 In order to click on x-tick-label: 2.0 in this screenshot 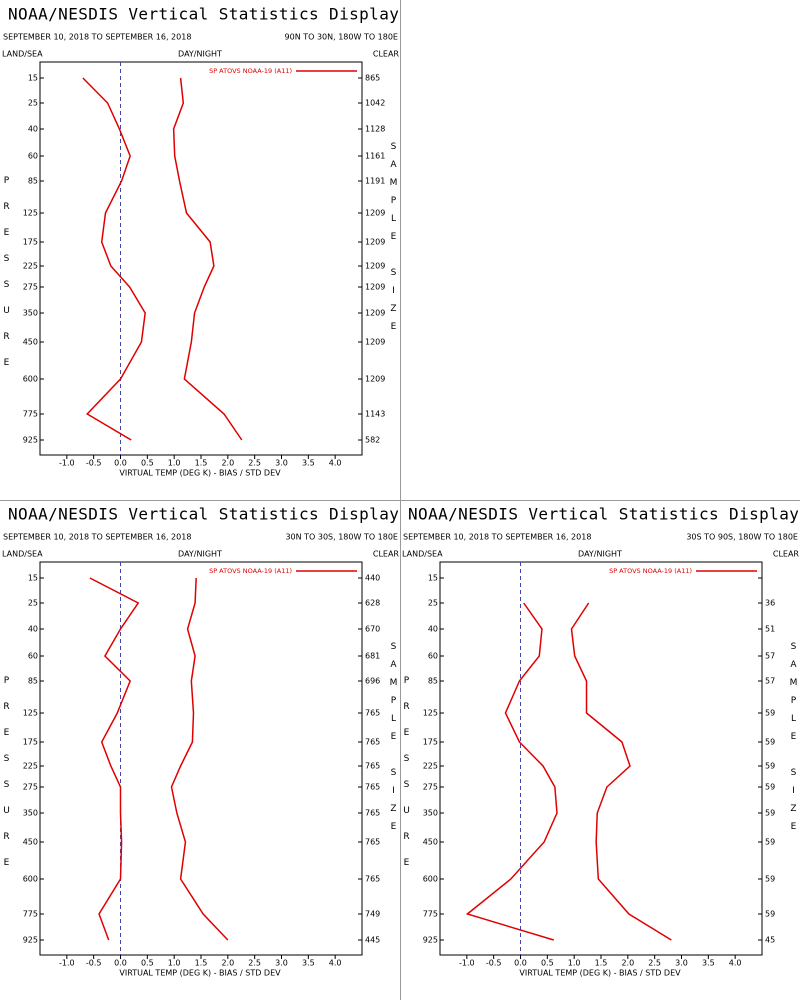, I will do `click(227, 463)`.